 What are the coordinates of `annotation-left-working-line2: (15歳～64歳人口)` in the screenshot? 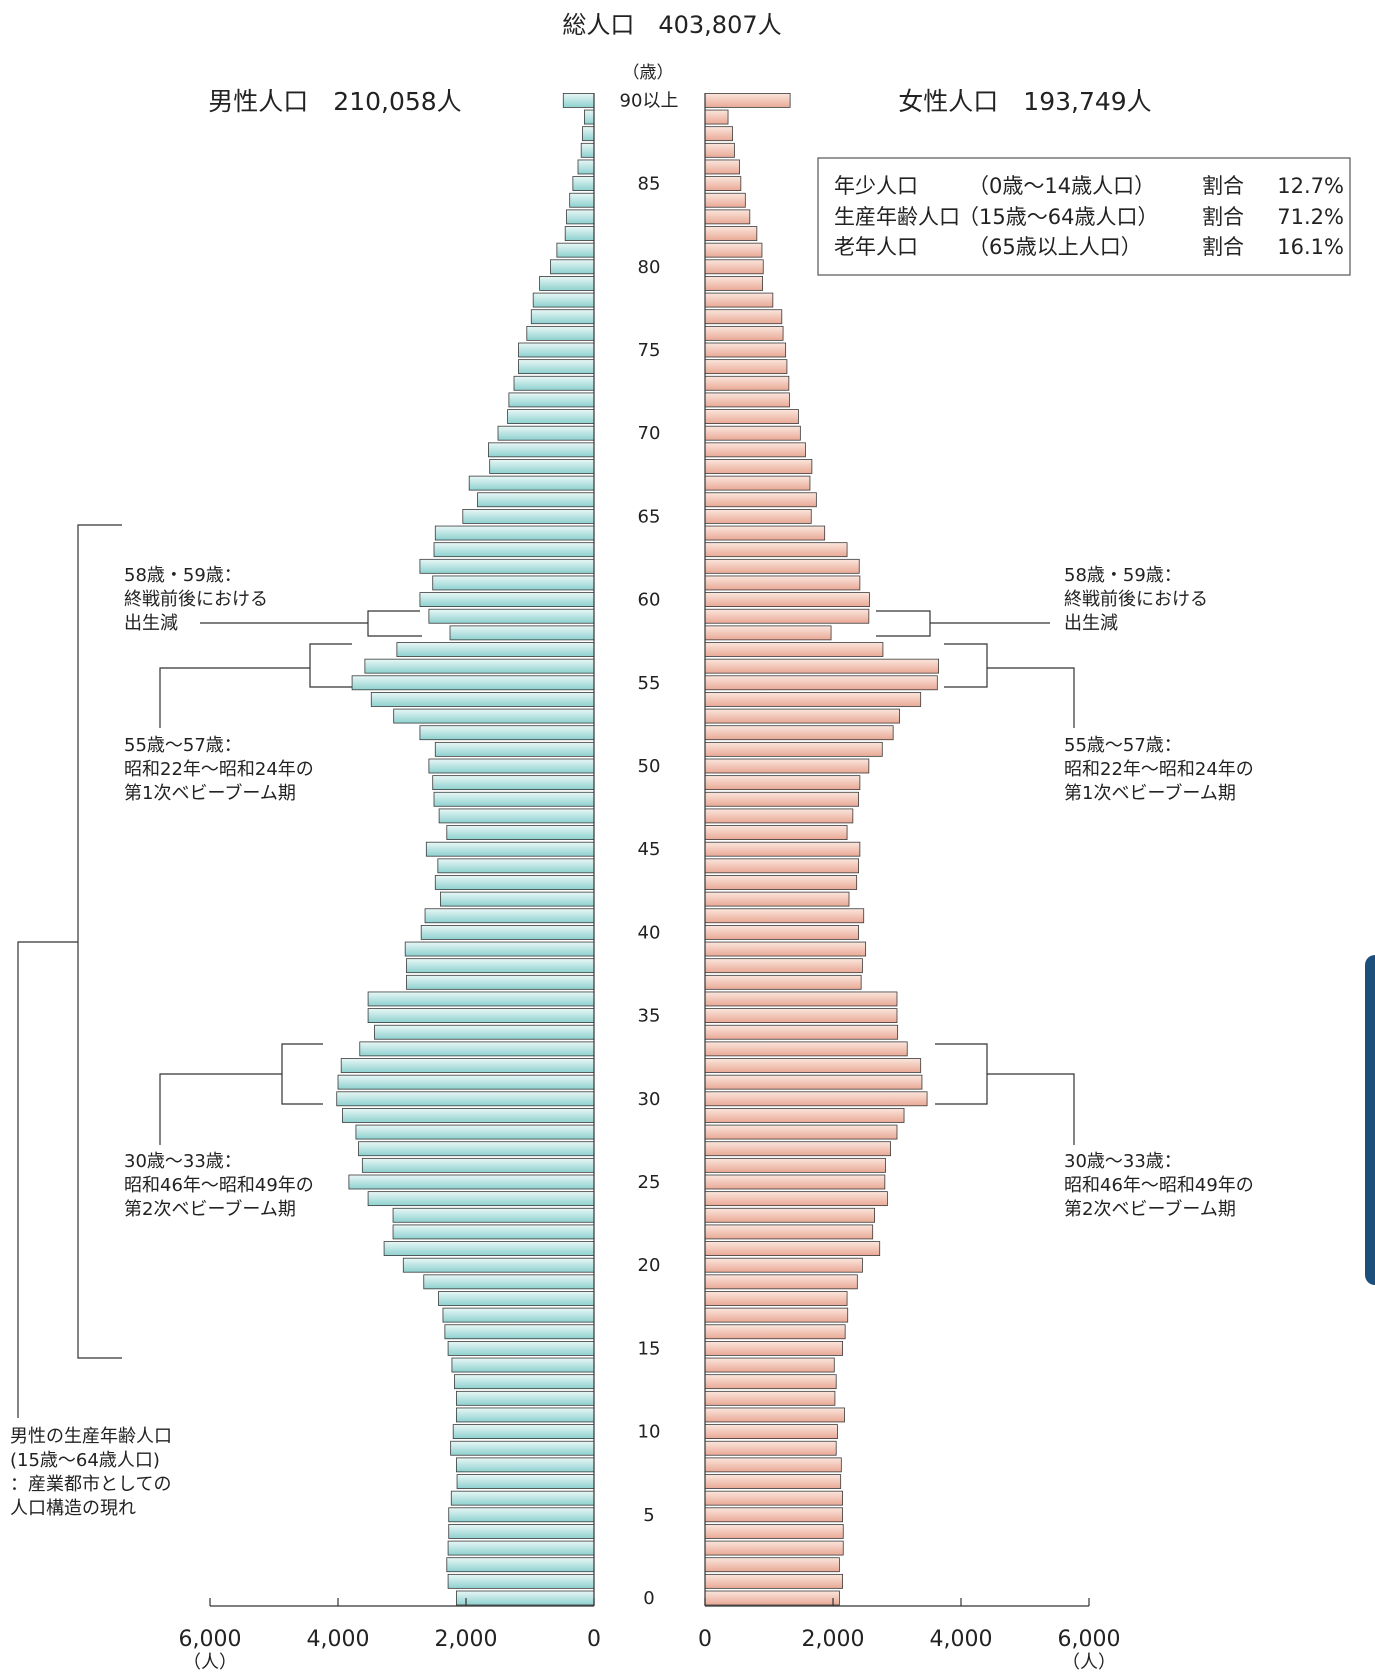 It's located at (85, 1460).